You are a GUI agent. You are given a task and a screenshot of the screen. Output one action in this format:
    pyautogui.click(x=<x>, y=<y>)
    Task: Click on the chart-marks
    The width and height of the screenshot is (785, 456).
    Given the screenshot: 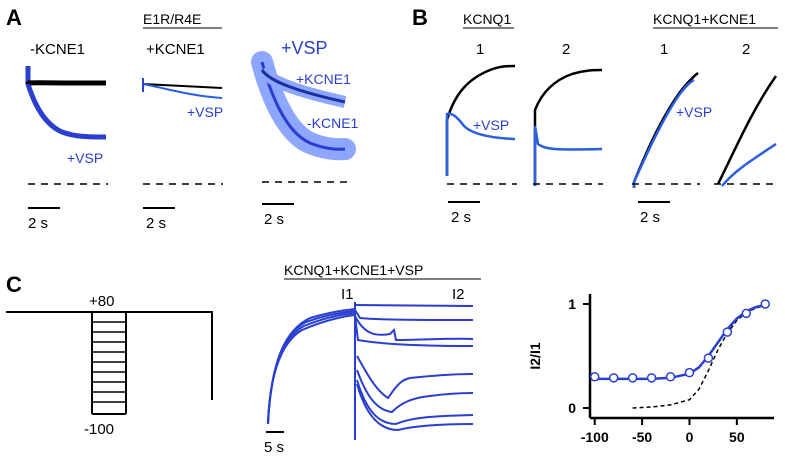 What is the action you would take?
    pyautogui.click(x=680, y=354)
    